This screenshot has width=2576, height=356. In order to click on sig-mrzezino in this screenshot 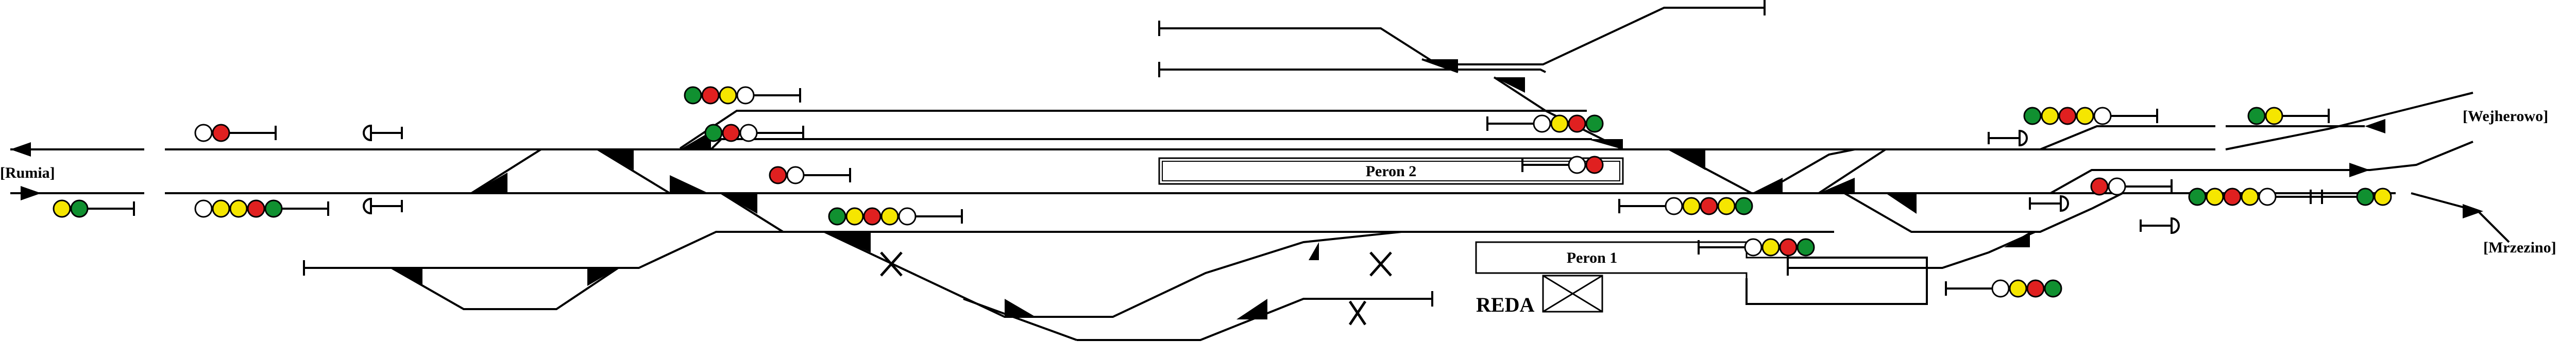, I will do `click(2351, 197)`.